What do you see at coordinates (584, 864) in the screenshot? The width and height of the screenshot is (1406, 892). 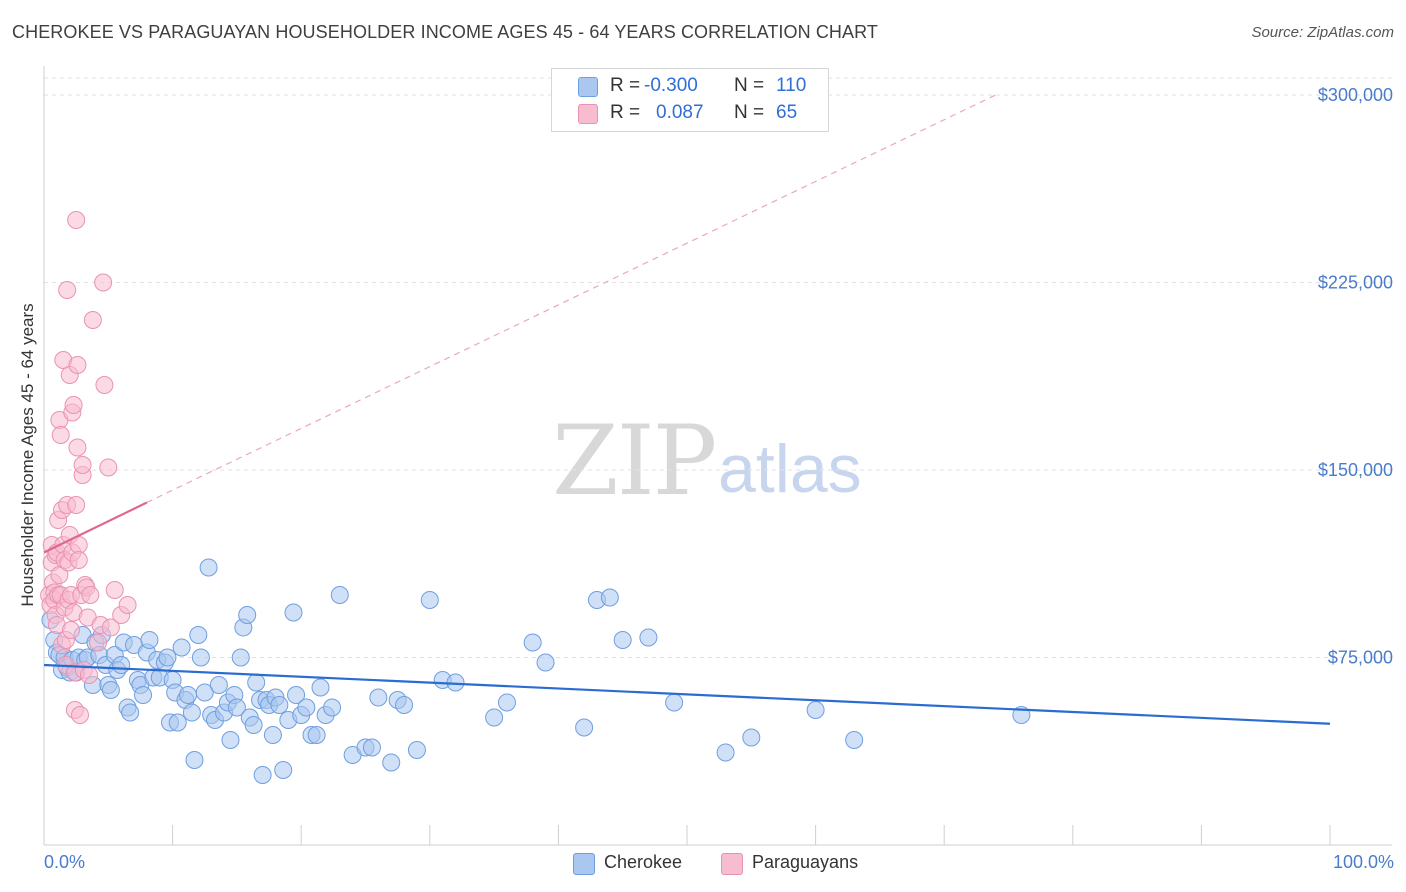 I see `bottom-legend-swatch-cherokee` at bounding box center [584, 864].